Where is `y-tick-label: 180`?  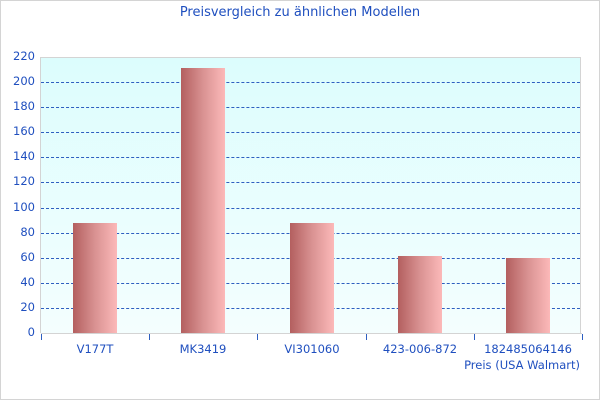
y-tick-label: 180 is located at coordinates (24, 106).